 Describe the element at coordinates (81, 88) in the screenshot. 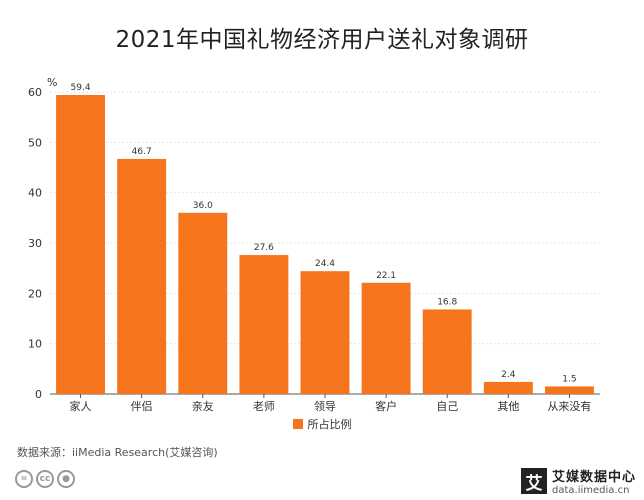

I see `data-label: 59.4` at that location.